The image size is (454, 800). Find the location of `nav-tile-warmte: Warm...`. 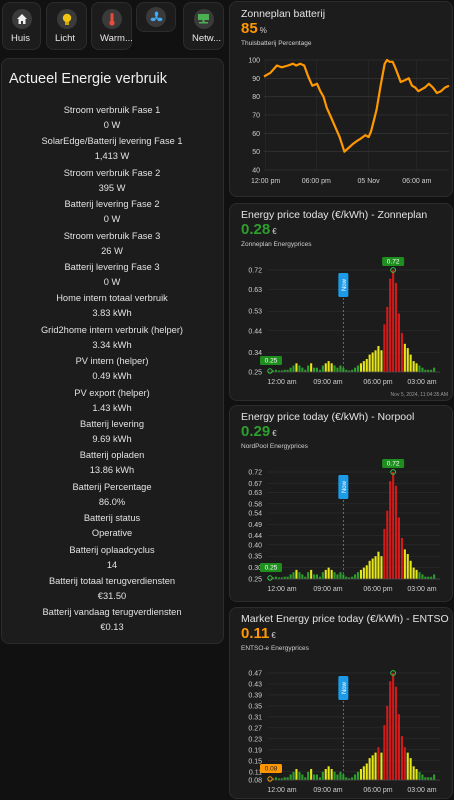

nav-tile-warmte: Warm... is located at coordinates (112, 26).